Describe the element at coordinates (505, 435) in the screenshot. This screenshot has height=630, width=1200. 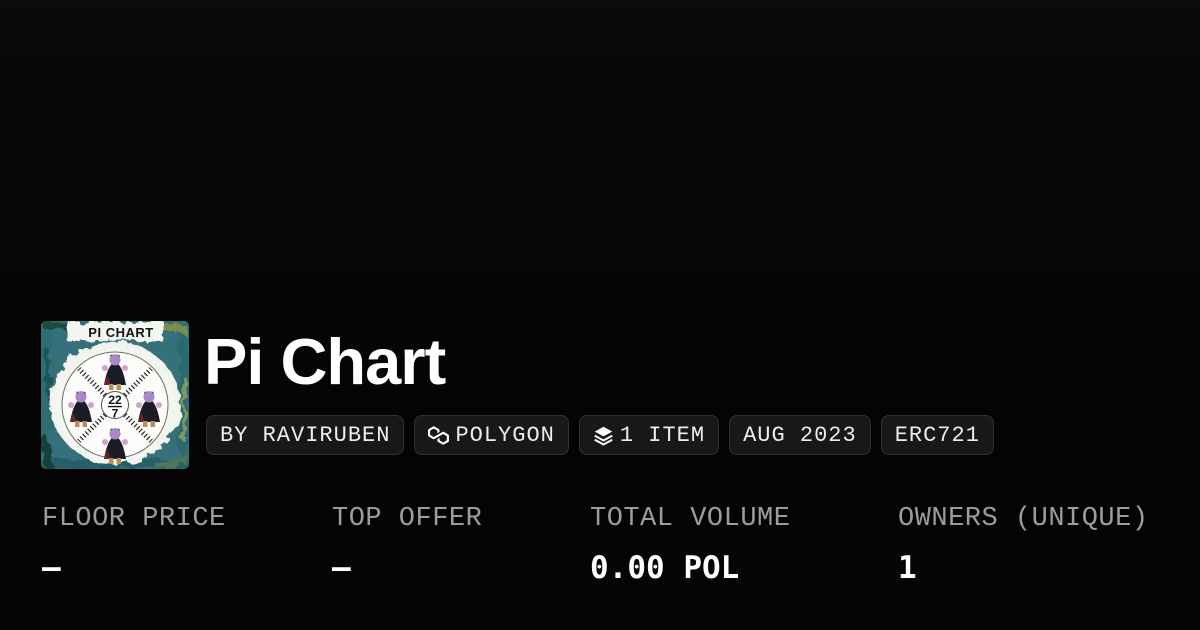
I see `badge-label: POLYGON` at that location.